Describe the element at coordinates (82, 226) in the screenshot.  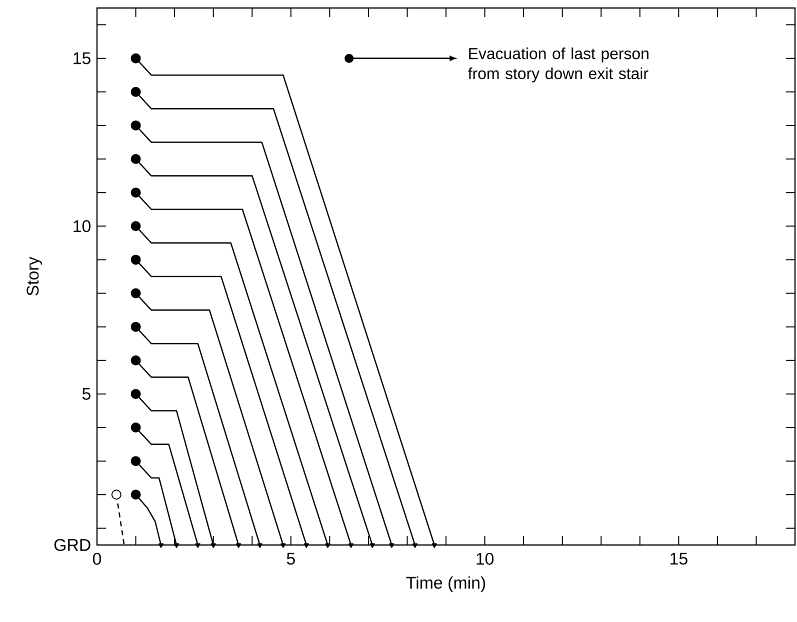
I see `y-tick-label: 10` at that location.